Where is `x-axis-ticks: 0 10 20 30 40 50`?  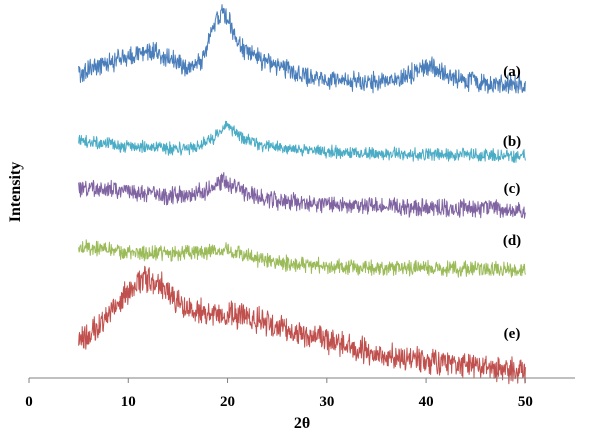
x-axis-ticks: 0 10 20 30 40 50 is located at coordinates (279, 394).